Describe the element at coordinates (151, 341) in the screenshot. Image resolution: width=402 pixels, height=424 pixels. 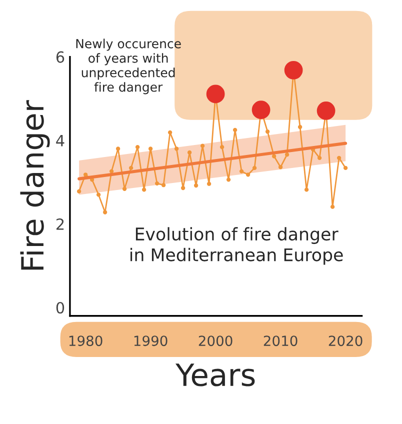
I see `x-tick-label: 1990` at that location.